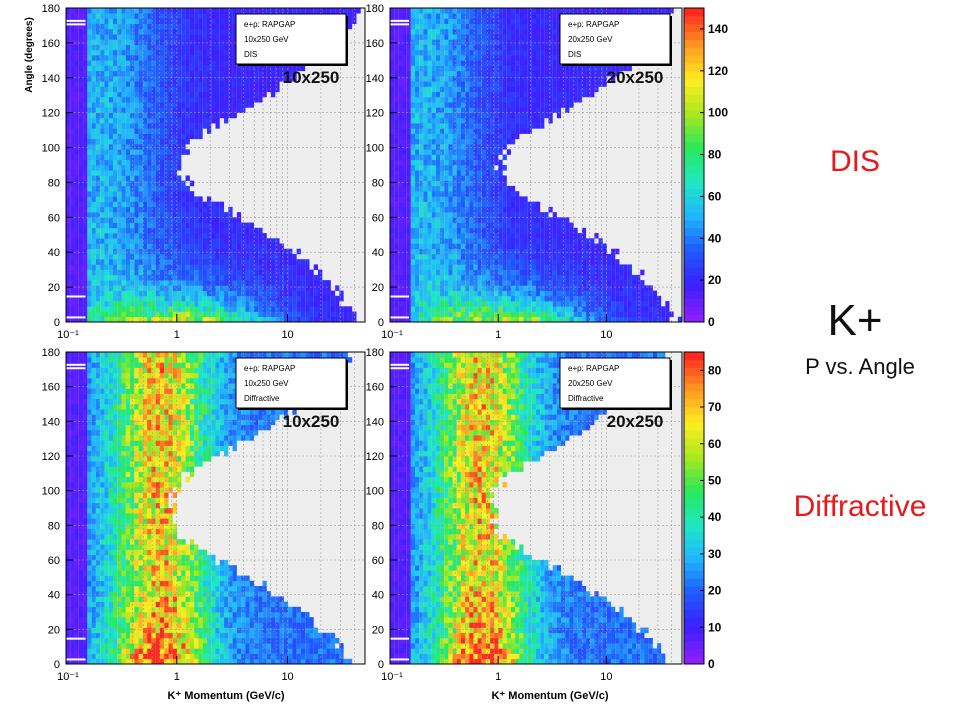 The image size is (960, 720). Describe the element at coordinates (250, 54) in the screenshot. I see `legend-entry: DIS` at that location.